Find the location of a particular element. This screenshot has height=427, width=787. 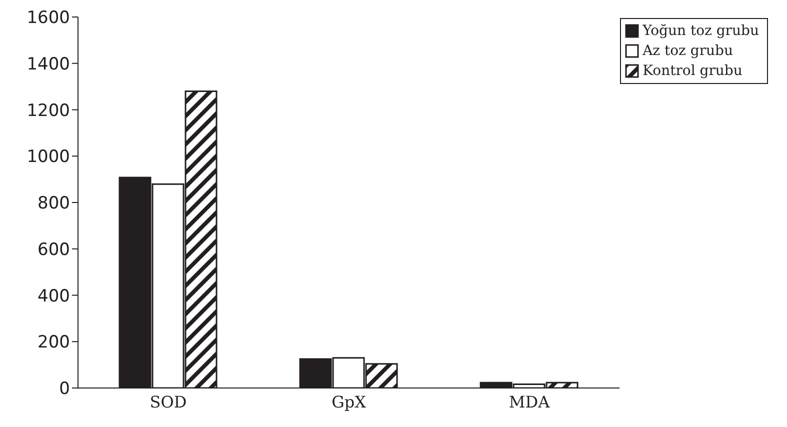

x-tick-label: MDA is located at coordinates (529, 402).